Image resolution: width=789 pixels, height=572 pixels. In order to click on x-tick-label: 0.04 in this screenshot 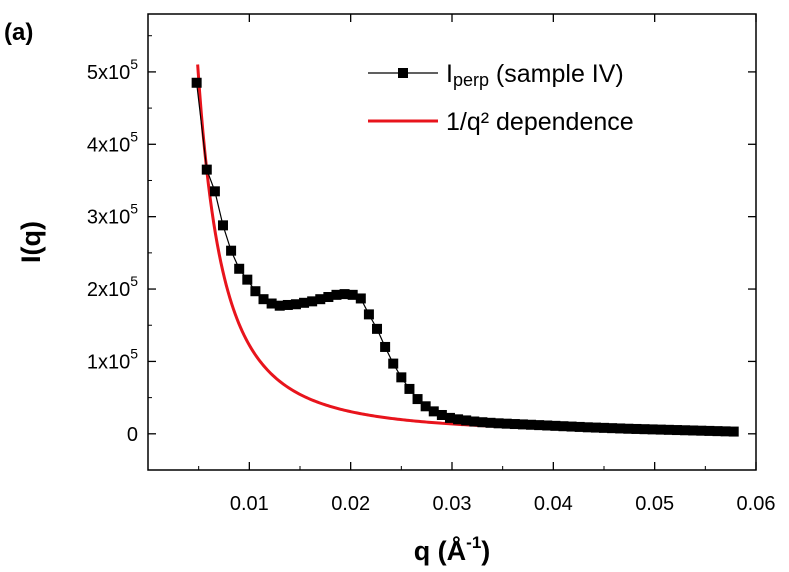, I will do `click(553, 504)`.